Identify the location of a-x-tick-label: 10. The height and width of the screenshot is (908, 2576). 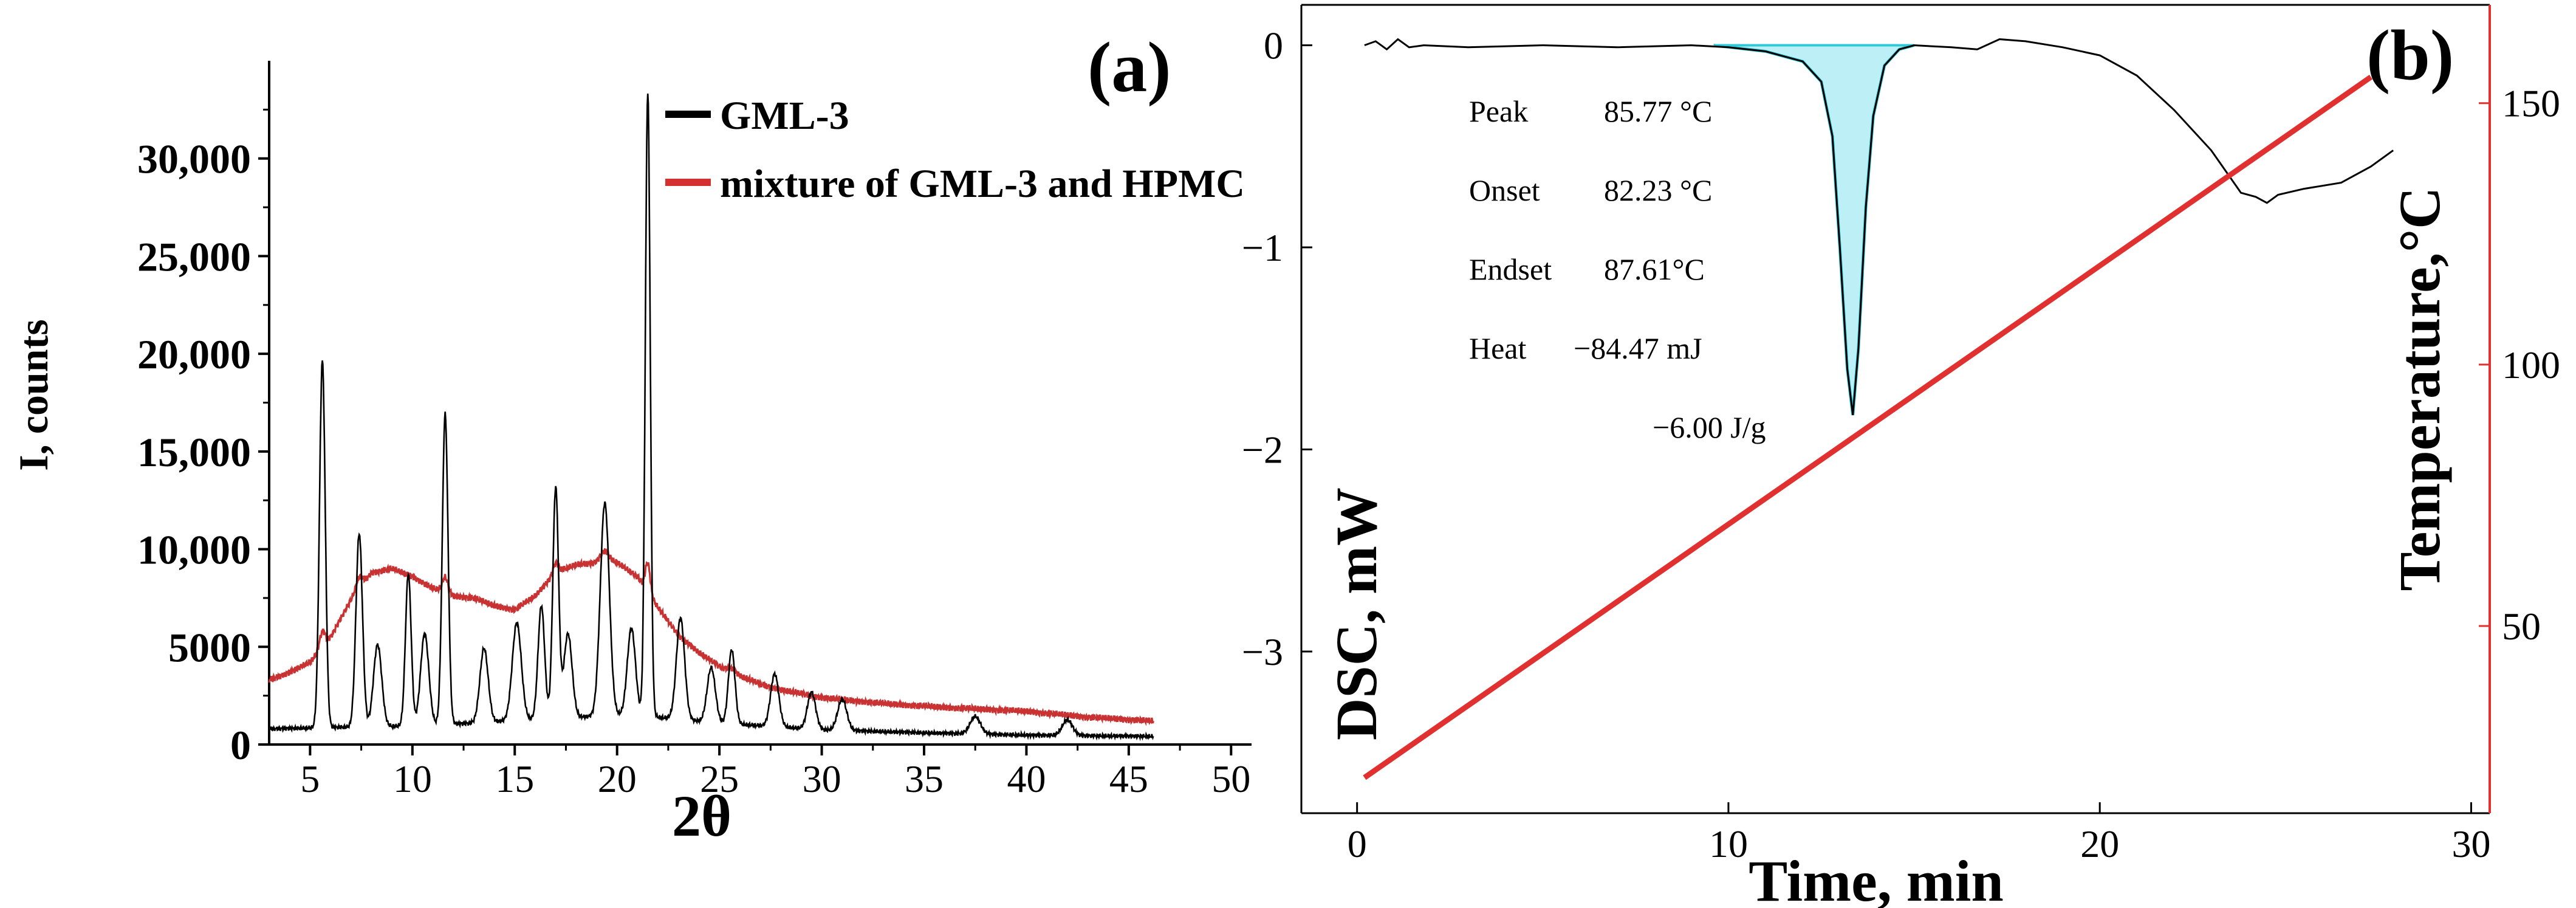
(412, 779).